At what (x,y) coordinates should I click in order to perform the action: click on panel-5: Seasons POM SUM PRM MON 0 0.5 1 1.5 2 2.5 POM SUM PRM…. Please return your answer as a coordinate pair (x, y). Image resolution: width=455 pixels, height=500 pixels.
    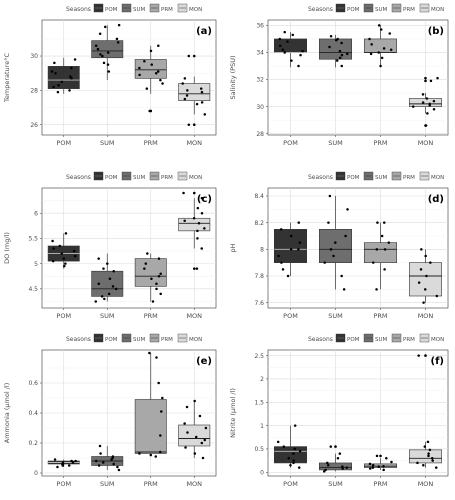
    Looking at the image, I should click on (339, 410).